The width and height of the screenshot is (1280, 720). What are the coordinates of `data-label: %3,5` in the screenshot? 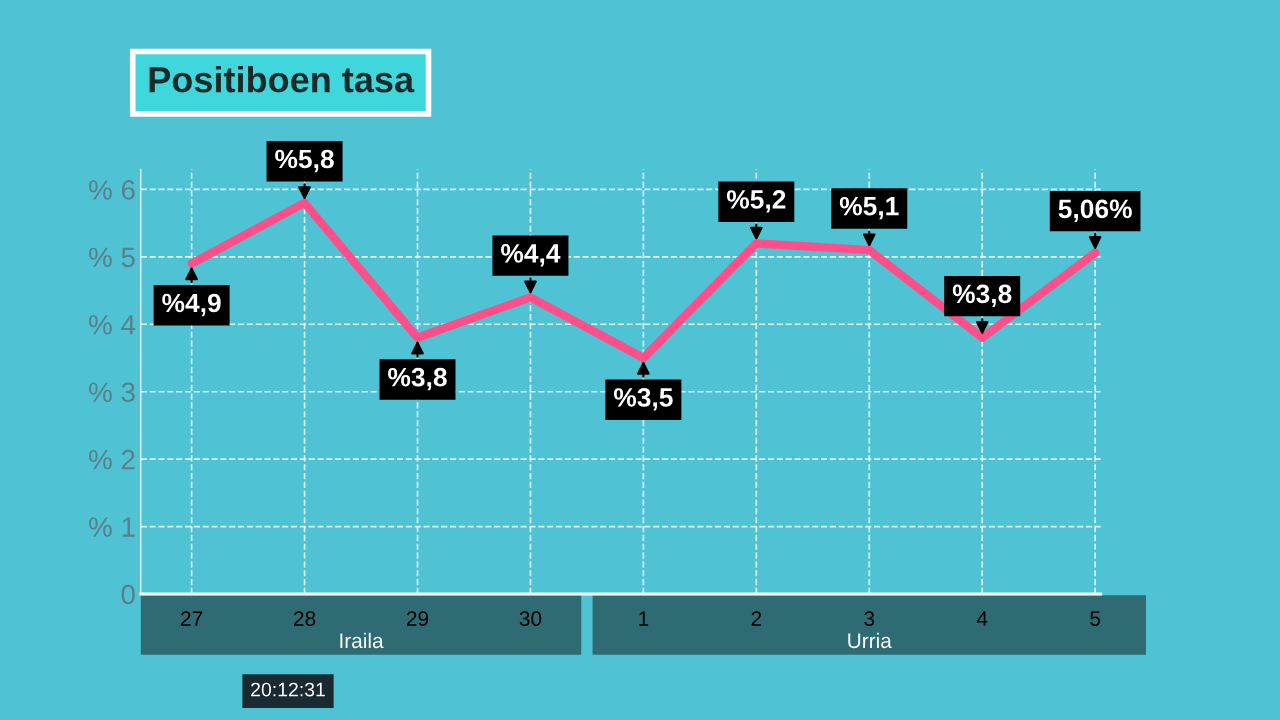 It's located at (643, 399).